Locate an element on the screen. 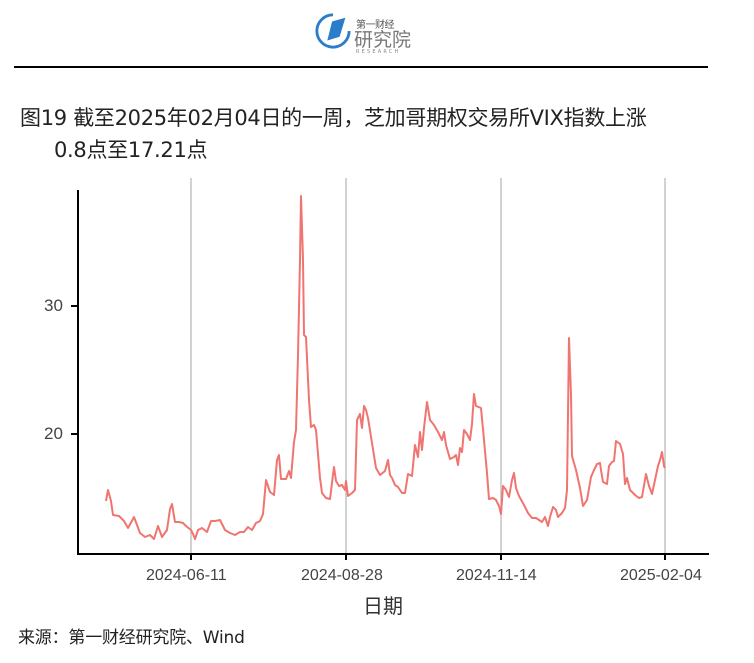 The height and width of the screenshot is (663, 754). logo: 第一财经 研究院 RESEARCH is located at coordinates (367, 32).